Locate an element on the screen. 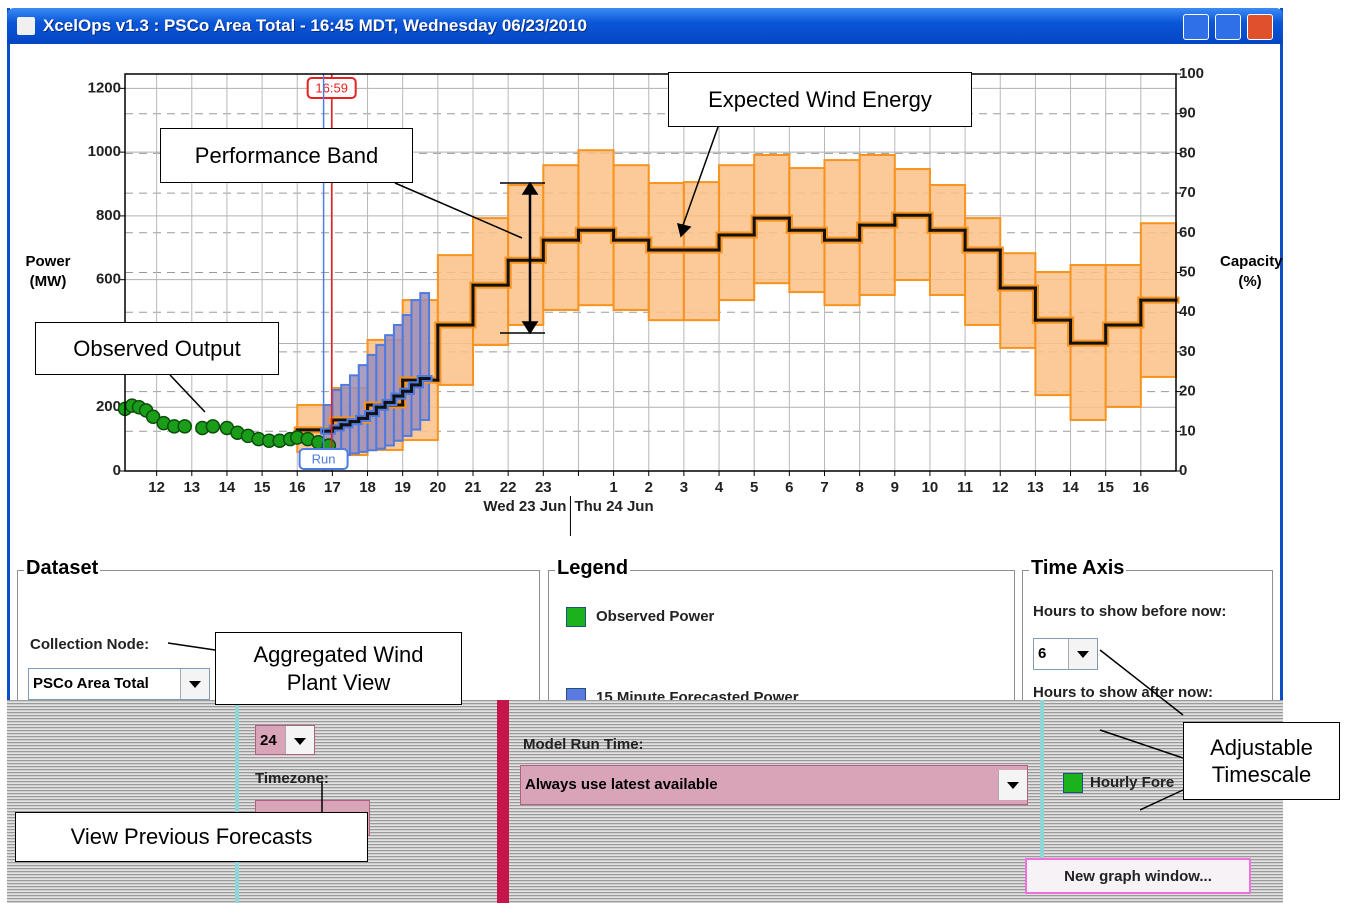 Image resolution: width=1346 pixels, height=903 pixels. x-tick-label: 8 is located at coordinates (859, 487).